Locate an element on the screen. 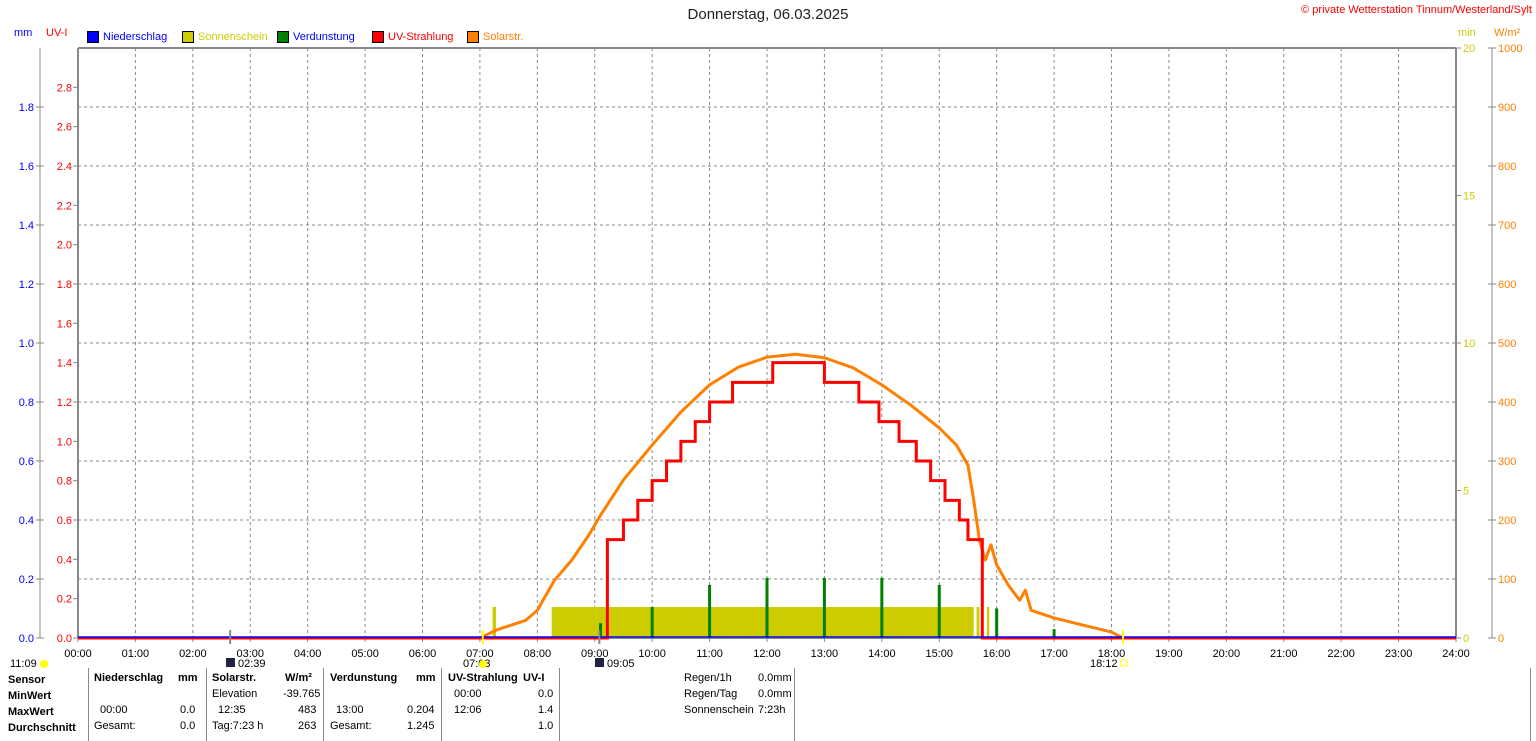 Image resolution: width=1536 pixels, height=741 pixels. legend-item: Niederschlag is located at coordinates (127, 37).